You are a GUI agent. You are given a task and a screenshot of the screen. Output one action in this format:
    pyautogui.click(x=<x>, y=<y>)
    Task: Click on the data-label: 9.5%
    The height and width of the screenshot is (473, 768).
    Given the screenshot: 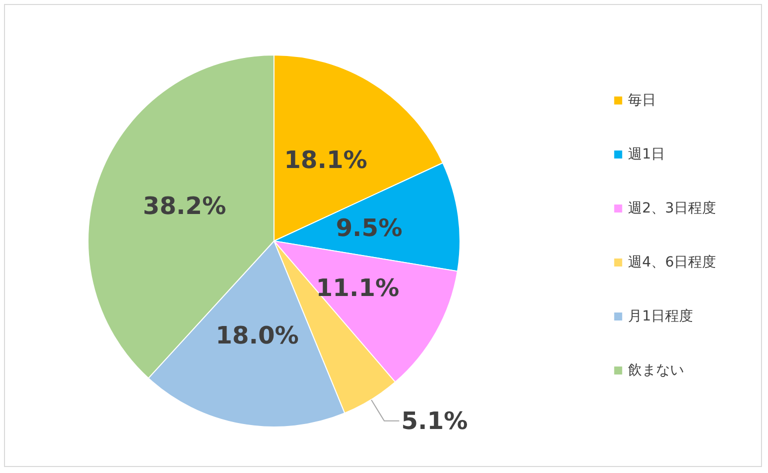 What is the action you would take?
    pyautogui.click(x=369, y=228)
    